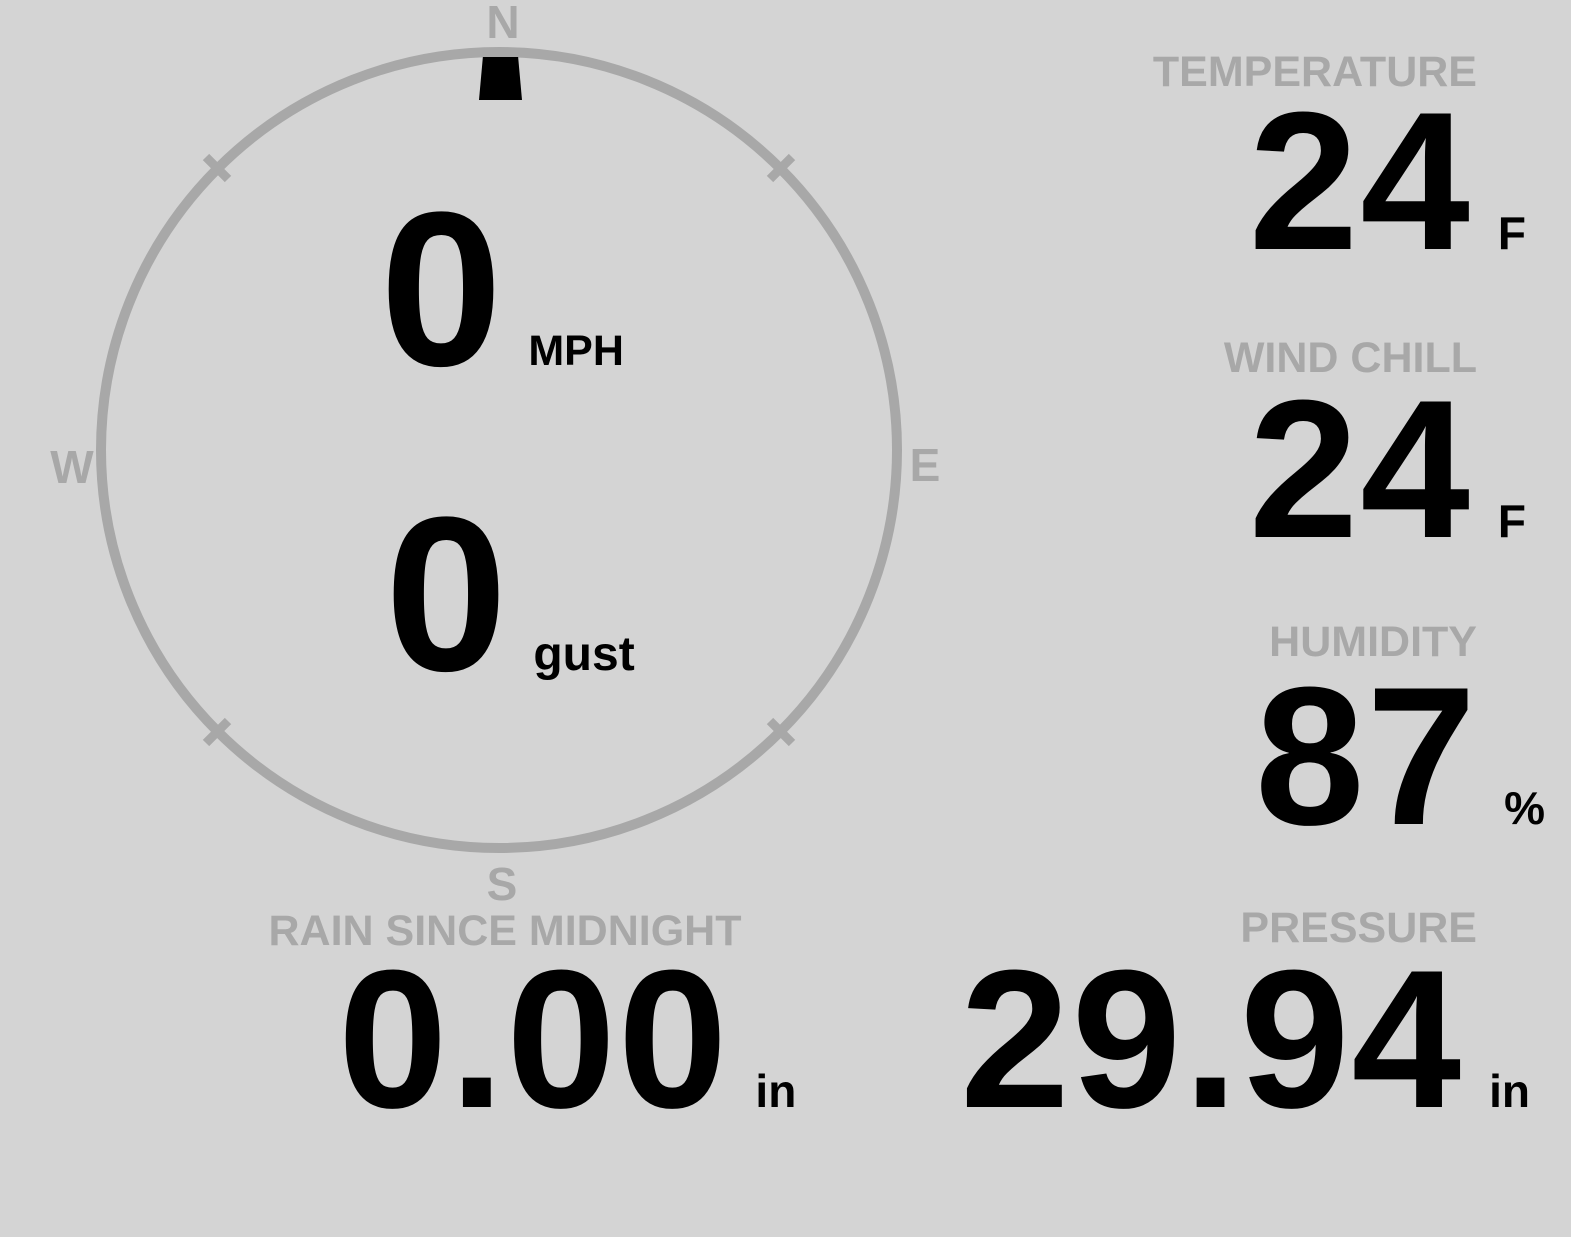 This screenshot has width=1571, height=1237. Describe the element at coordinates (441, 289) in the screenshot. I see `wind-speed-value: 0` at that location.